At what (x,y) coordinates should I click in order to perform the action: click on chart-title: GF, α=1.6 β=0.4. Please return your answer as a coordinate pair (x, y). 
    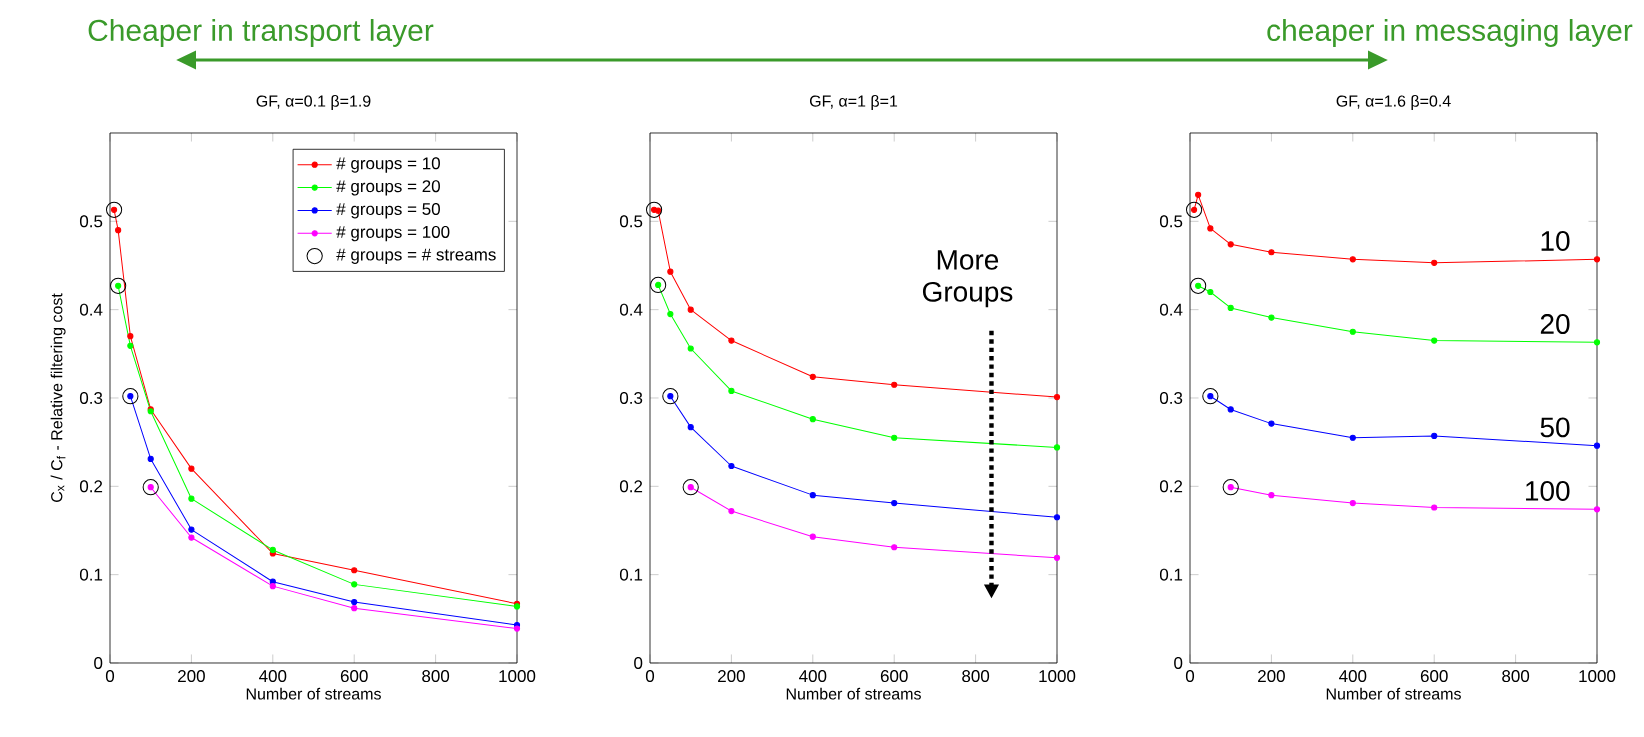
    Looking at the image, I should click on (1393, 102).